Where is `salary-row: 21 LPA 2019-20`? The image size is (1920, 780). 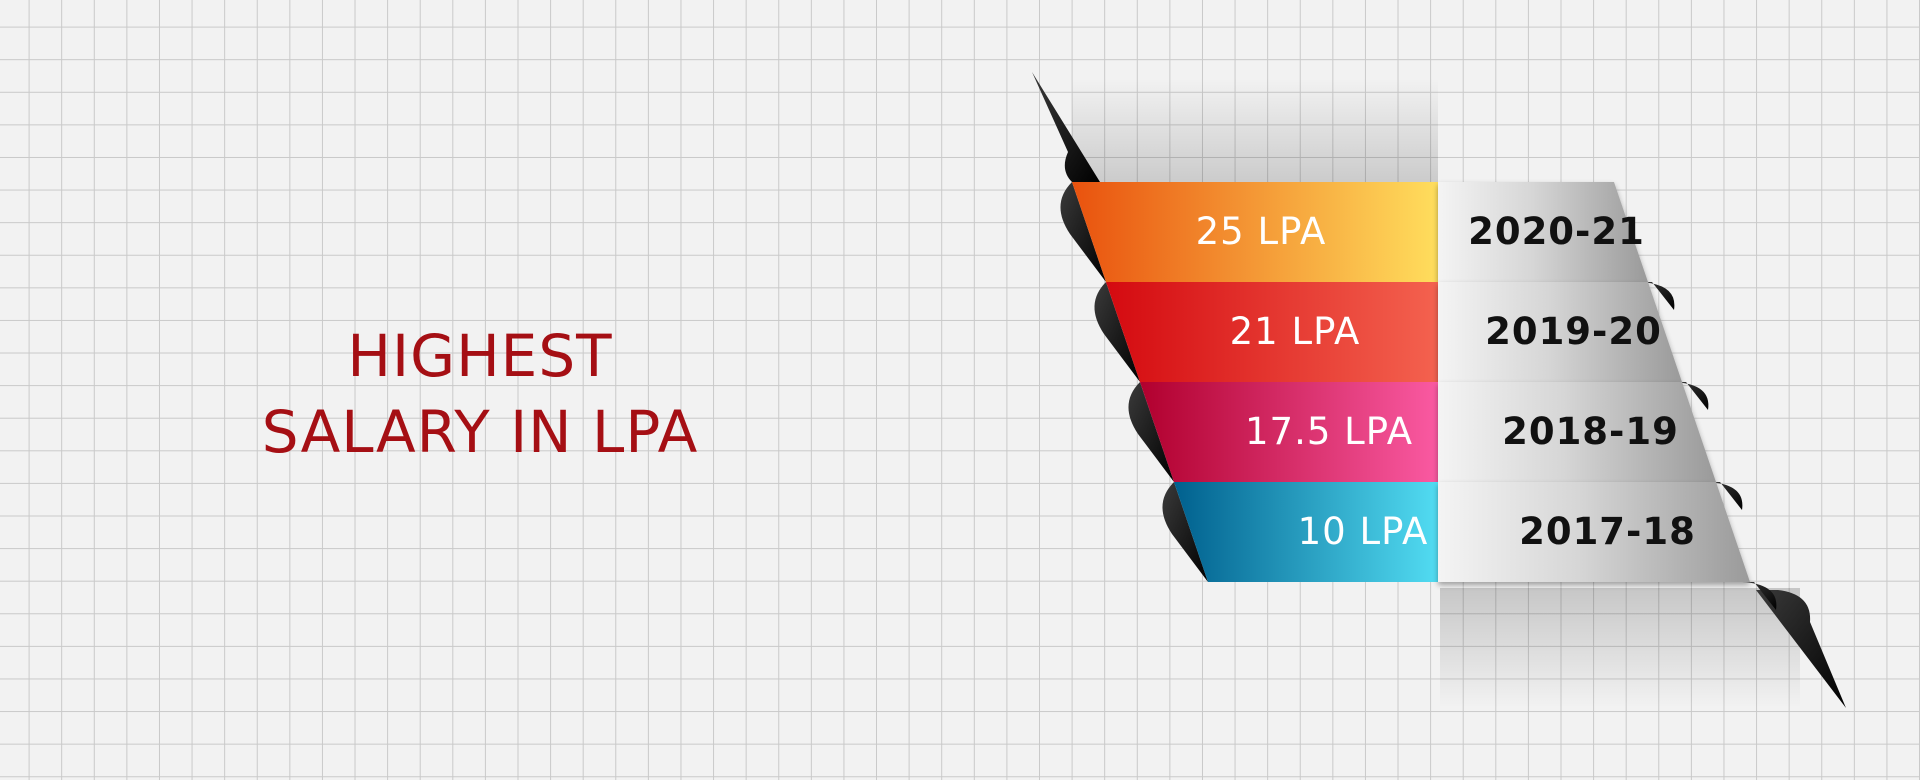
salary-row: 21 LPA 2019-20 is located at coordinates (1401, 346).